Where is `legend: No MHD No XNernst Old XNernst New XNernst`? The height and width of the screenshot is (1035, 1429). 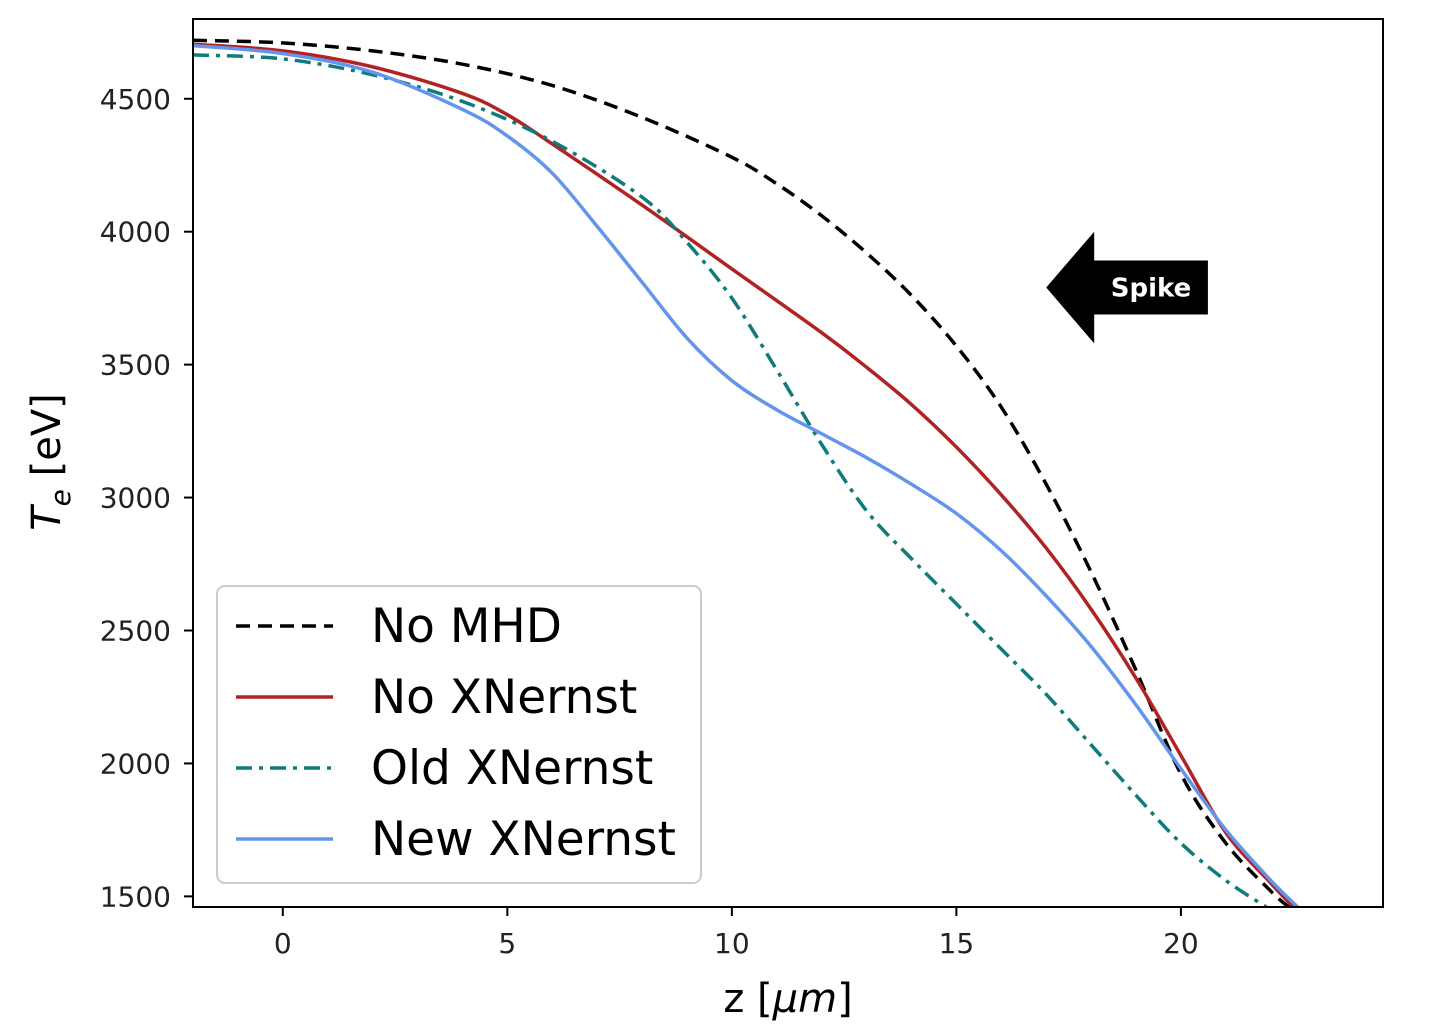
legend: No MHD No XNernst Old XNernst New XNernst is located at coordinates (459, 734).